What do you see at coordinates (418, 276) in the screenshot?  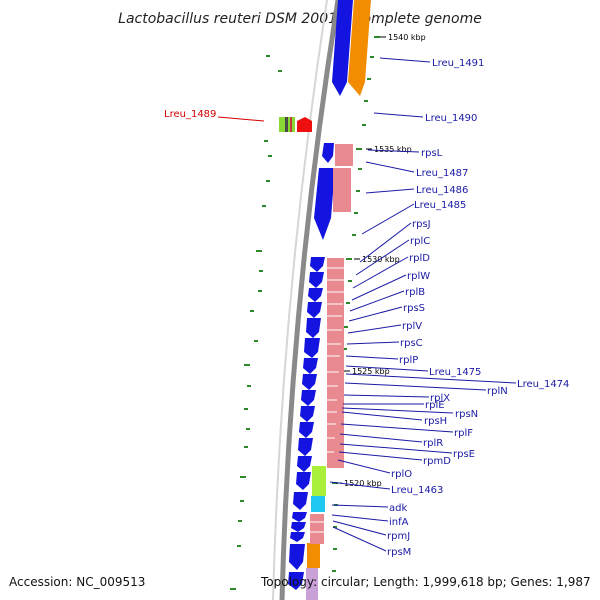 I see `gene-label: rplW` at bounding box center [418, 276].